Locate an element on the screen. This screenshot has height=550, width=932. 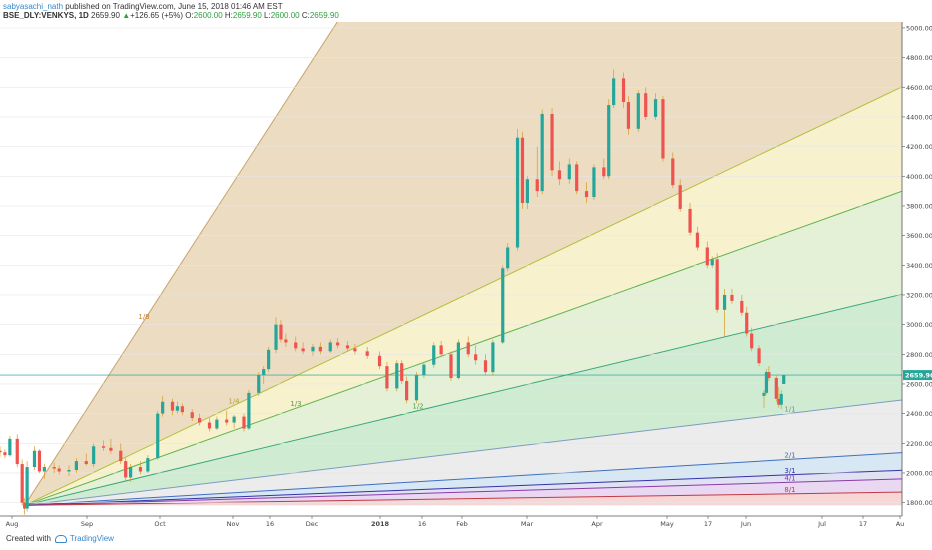
price-tick-label: 3400.00 is located at coordinates (919, 266).